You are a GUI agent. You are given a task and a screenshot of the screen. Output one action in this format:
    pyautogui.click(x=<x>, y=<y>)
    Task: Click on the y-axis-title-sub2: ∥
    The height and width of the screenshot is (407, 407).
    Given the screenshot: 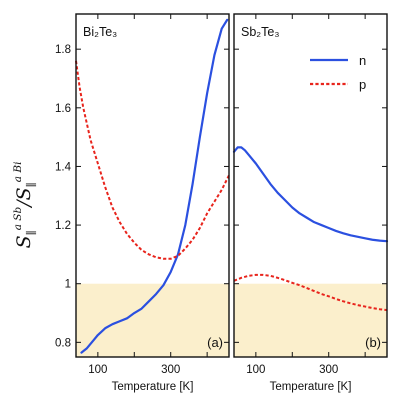 What is the action you would take?
    pyautogui.click(x=31, y=184)
    